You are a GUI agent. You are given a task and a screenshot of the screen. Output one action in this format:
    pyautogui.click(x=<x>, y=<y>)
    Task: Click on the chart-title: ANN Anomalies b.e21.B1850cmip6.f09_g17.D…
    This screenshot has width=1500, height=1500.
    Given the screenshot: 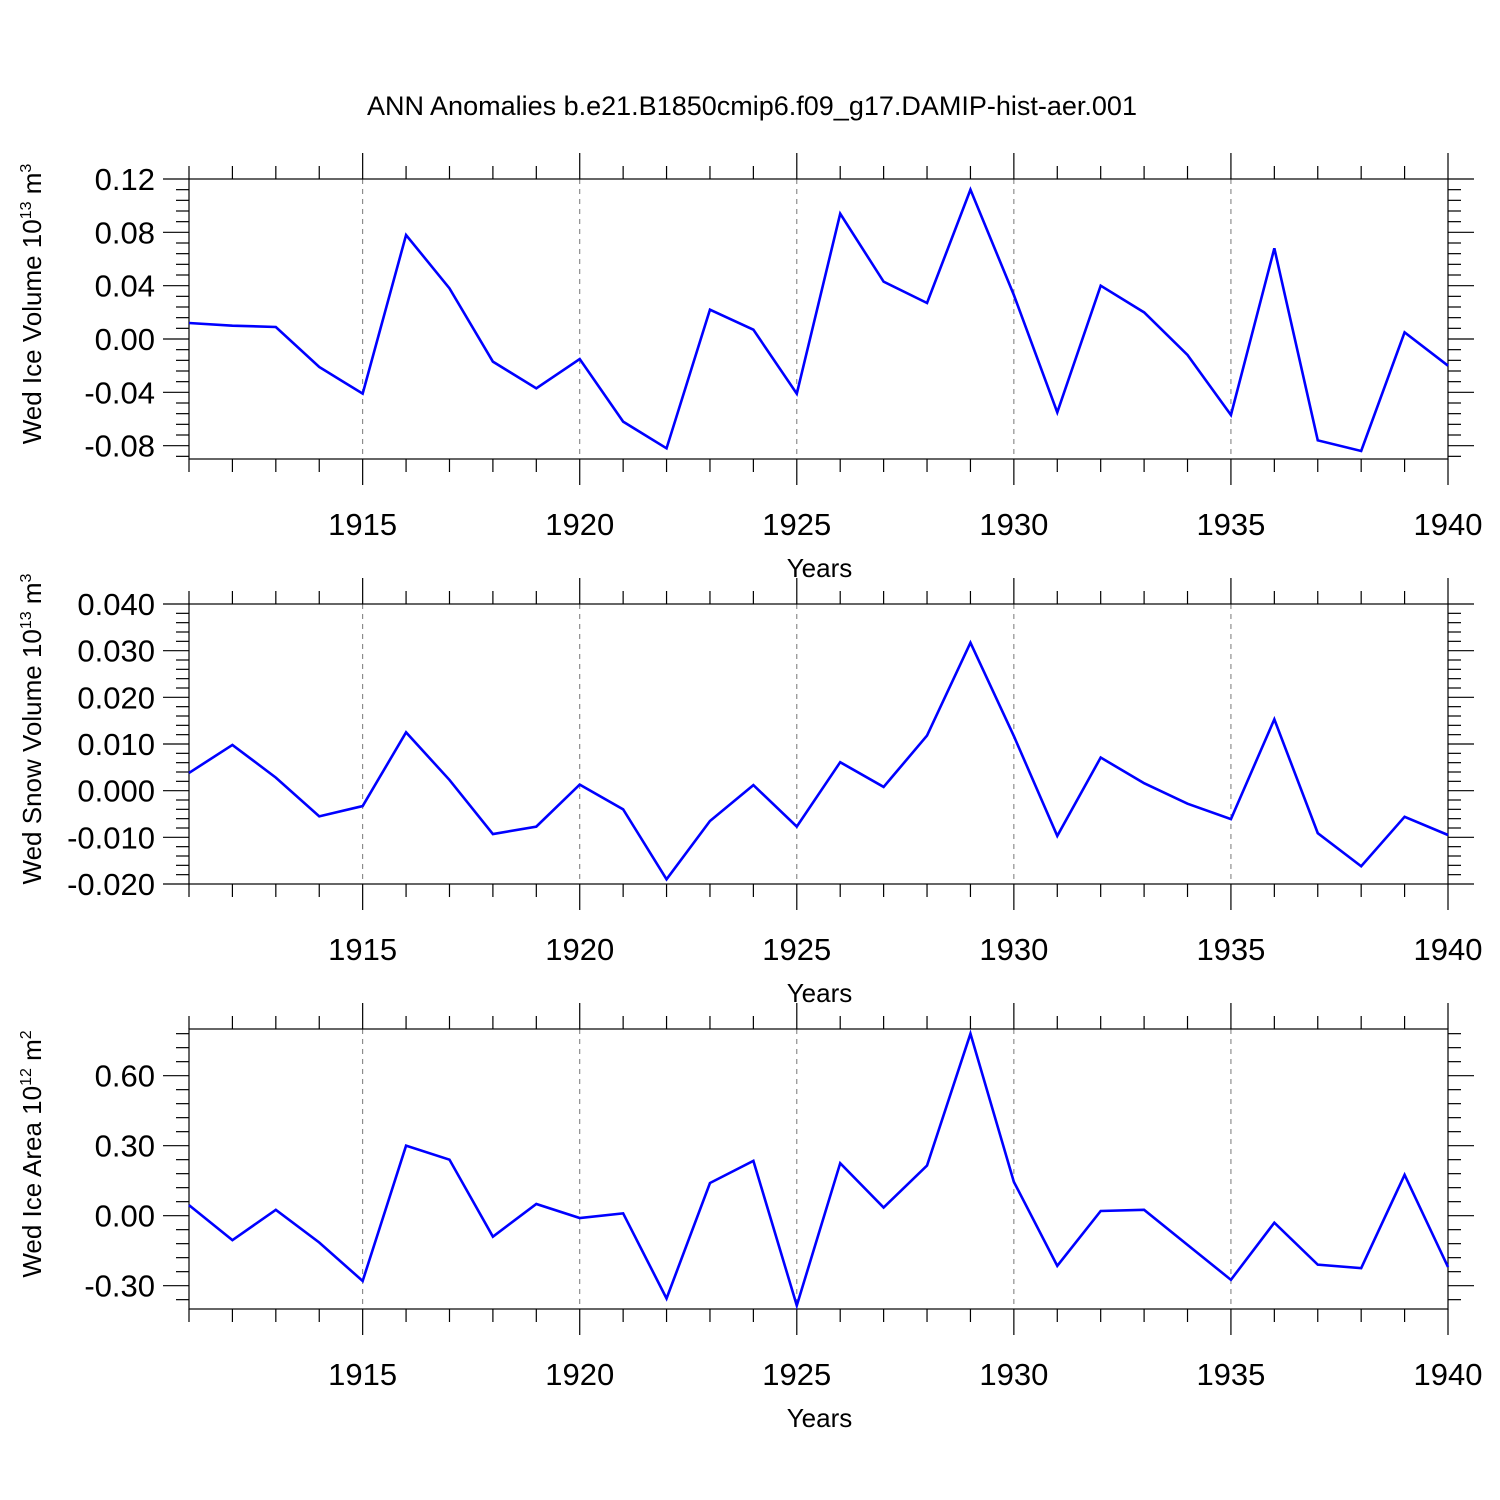 What is the action you would take?
    pyautogui.click(x=752, y=106)
    